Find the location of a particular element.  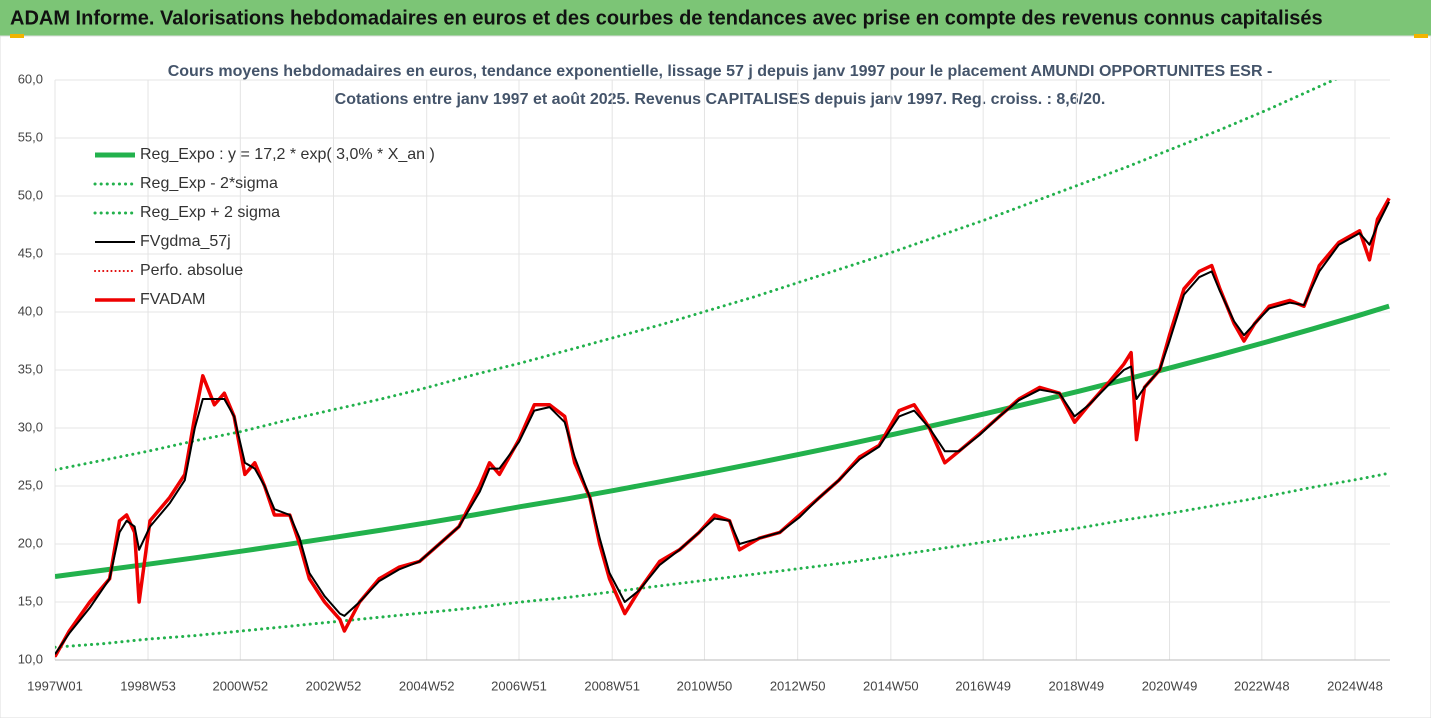

y-tick-label: 35,0 is located at coordinates (30, 368).